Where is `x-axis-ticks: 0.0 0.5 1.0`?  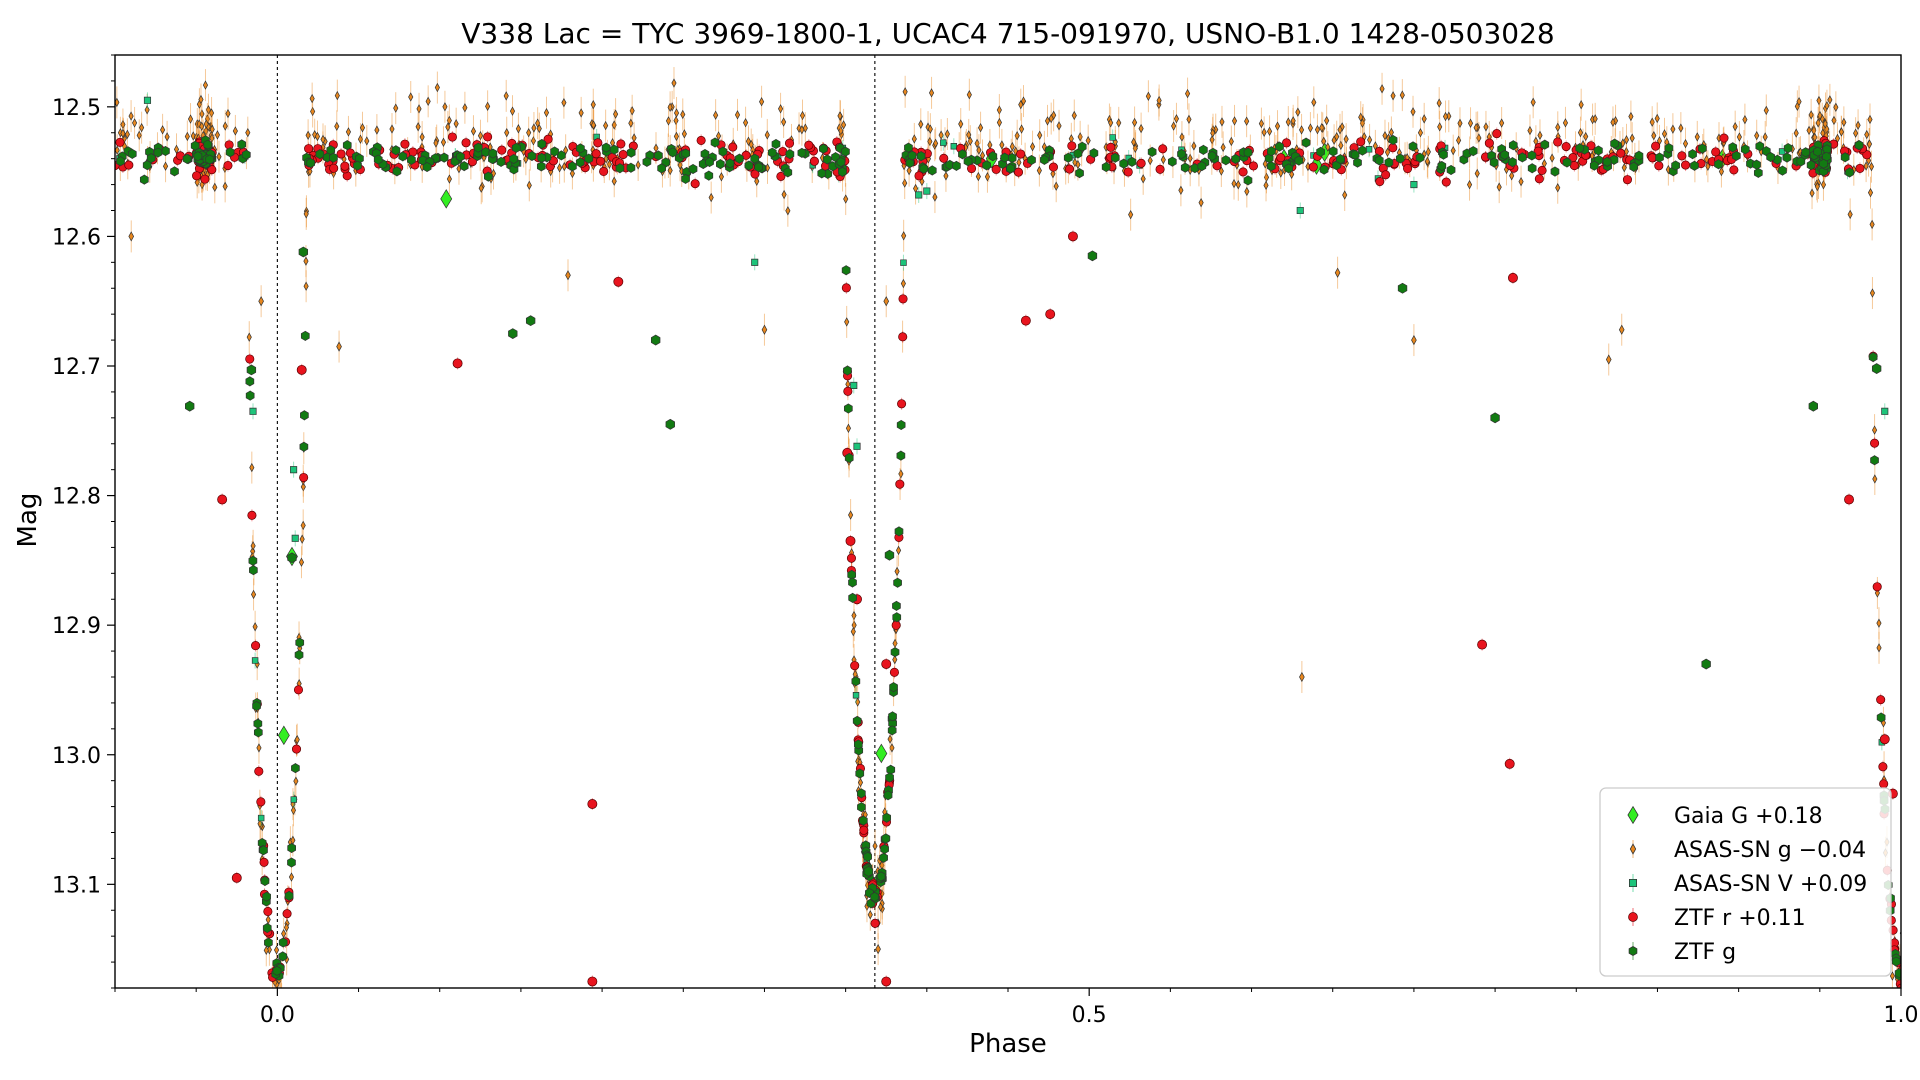
x-axis-ticks: 0.0 0.5 1.0 is located at coordinates (1016, 1008).